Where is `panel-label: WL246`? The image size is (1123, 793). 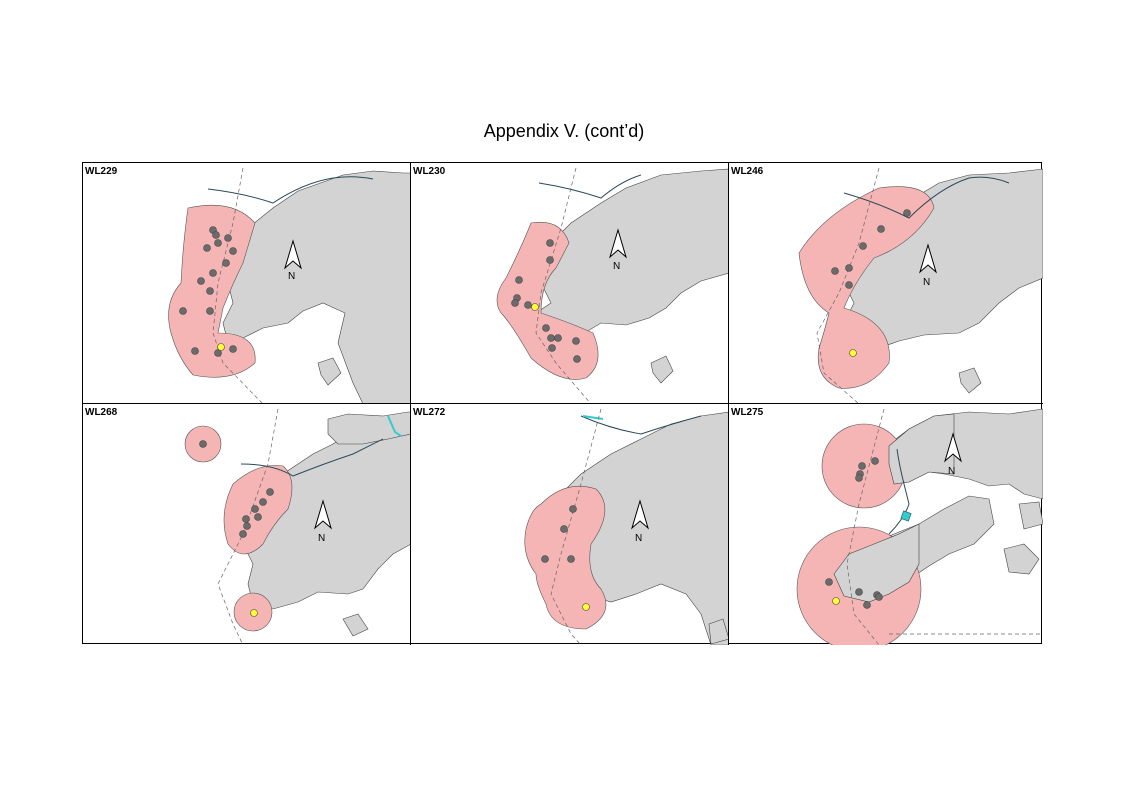 panel-label: WL246 is located at coordinates (747, 171).